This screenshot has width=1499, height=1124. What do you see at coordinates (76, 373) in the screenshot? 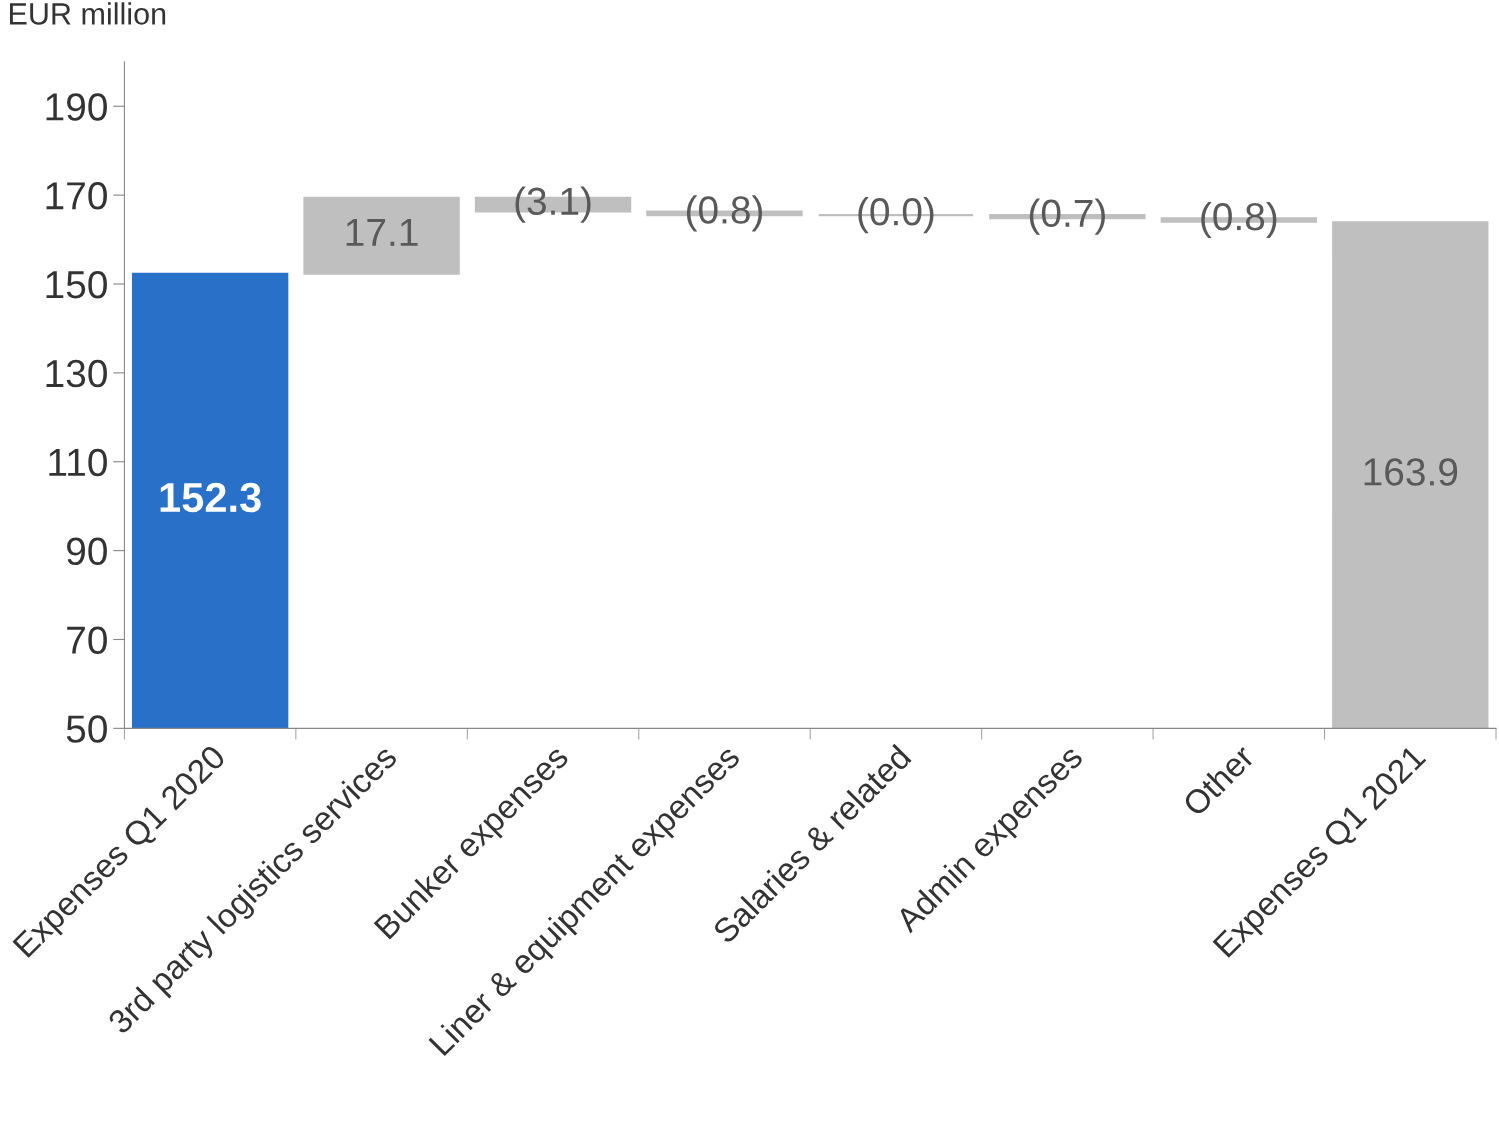
I see `y-tick-label: 130` at bounding box center [76, 373].